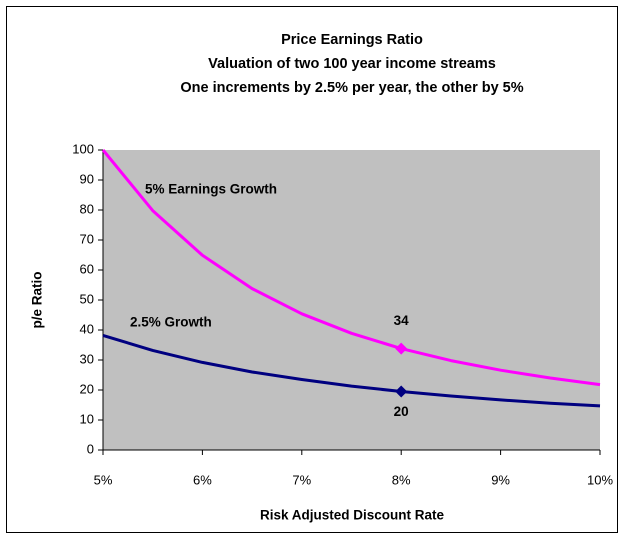 This screenshot has height=539, width=624. I want to click on y-tick-label: 90, so click(87, 178).